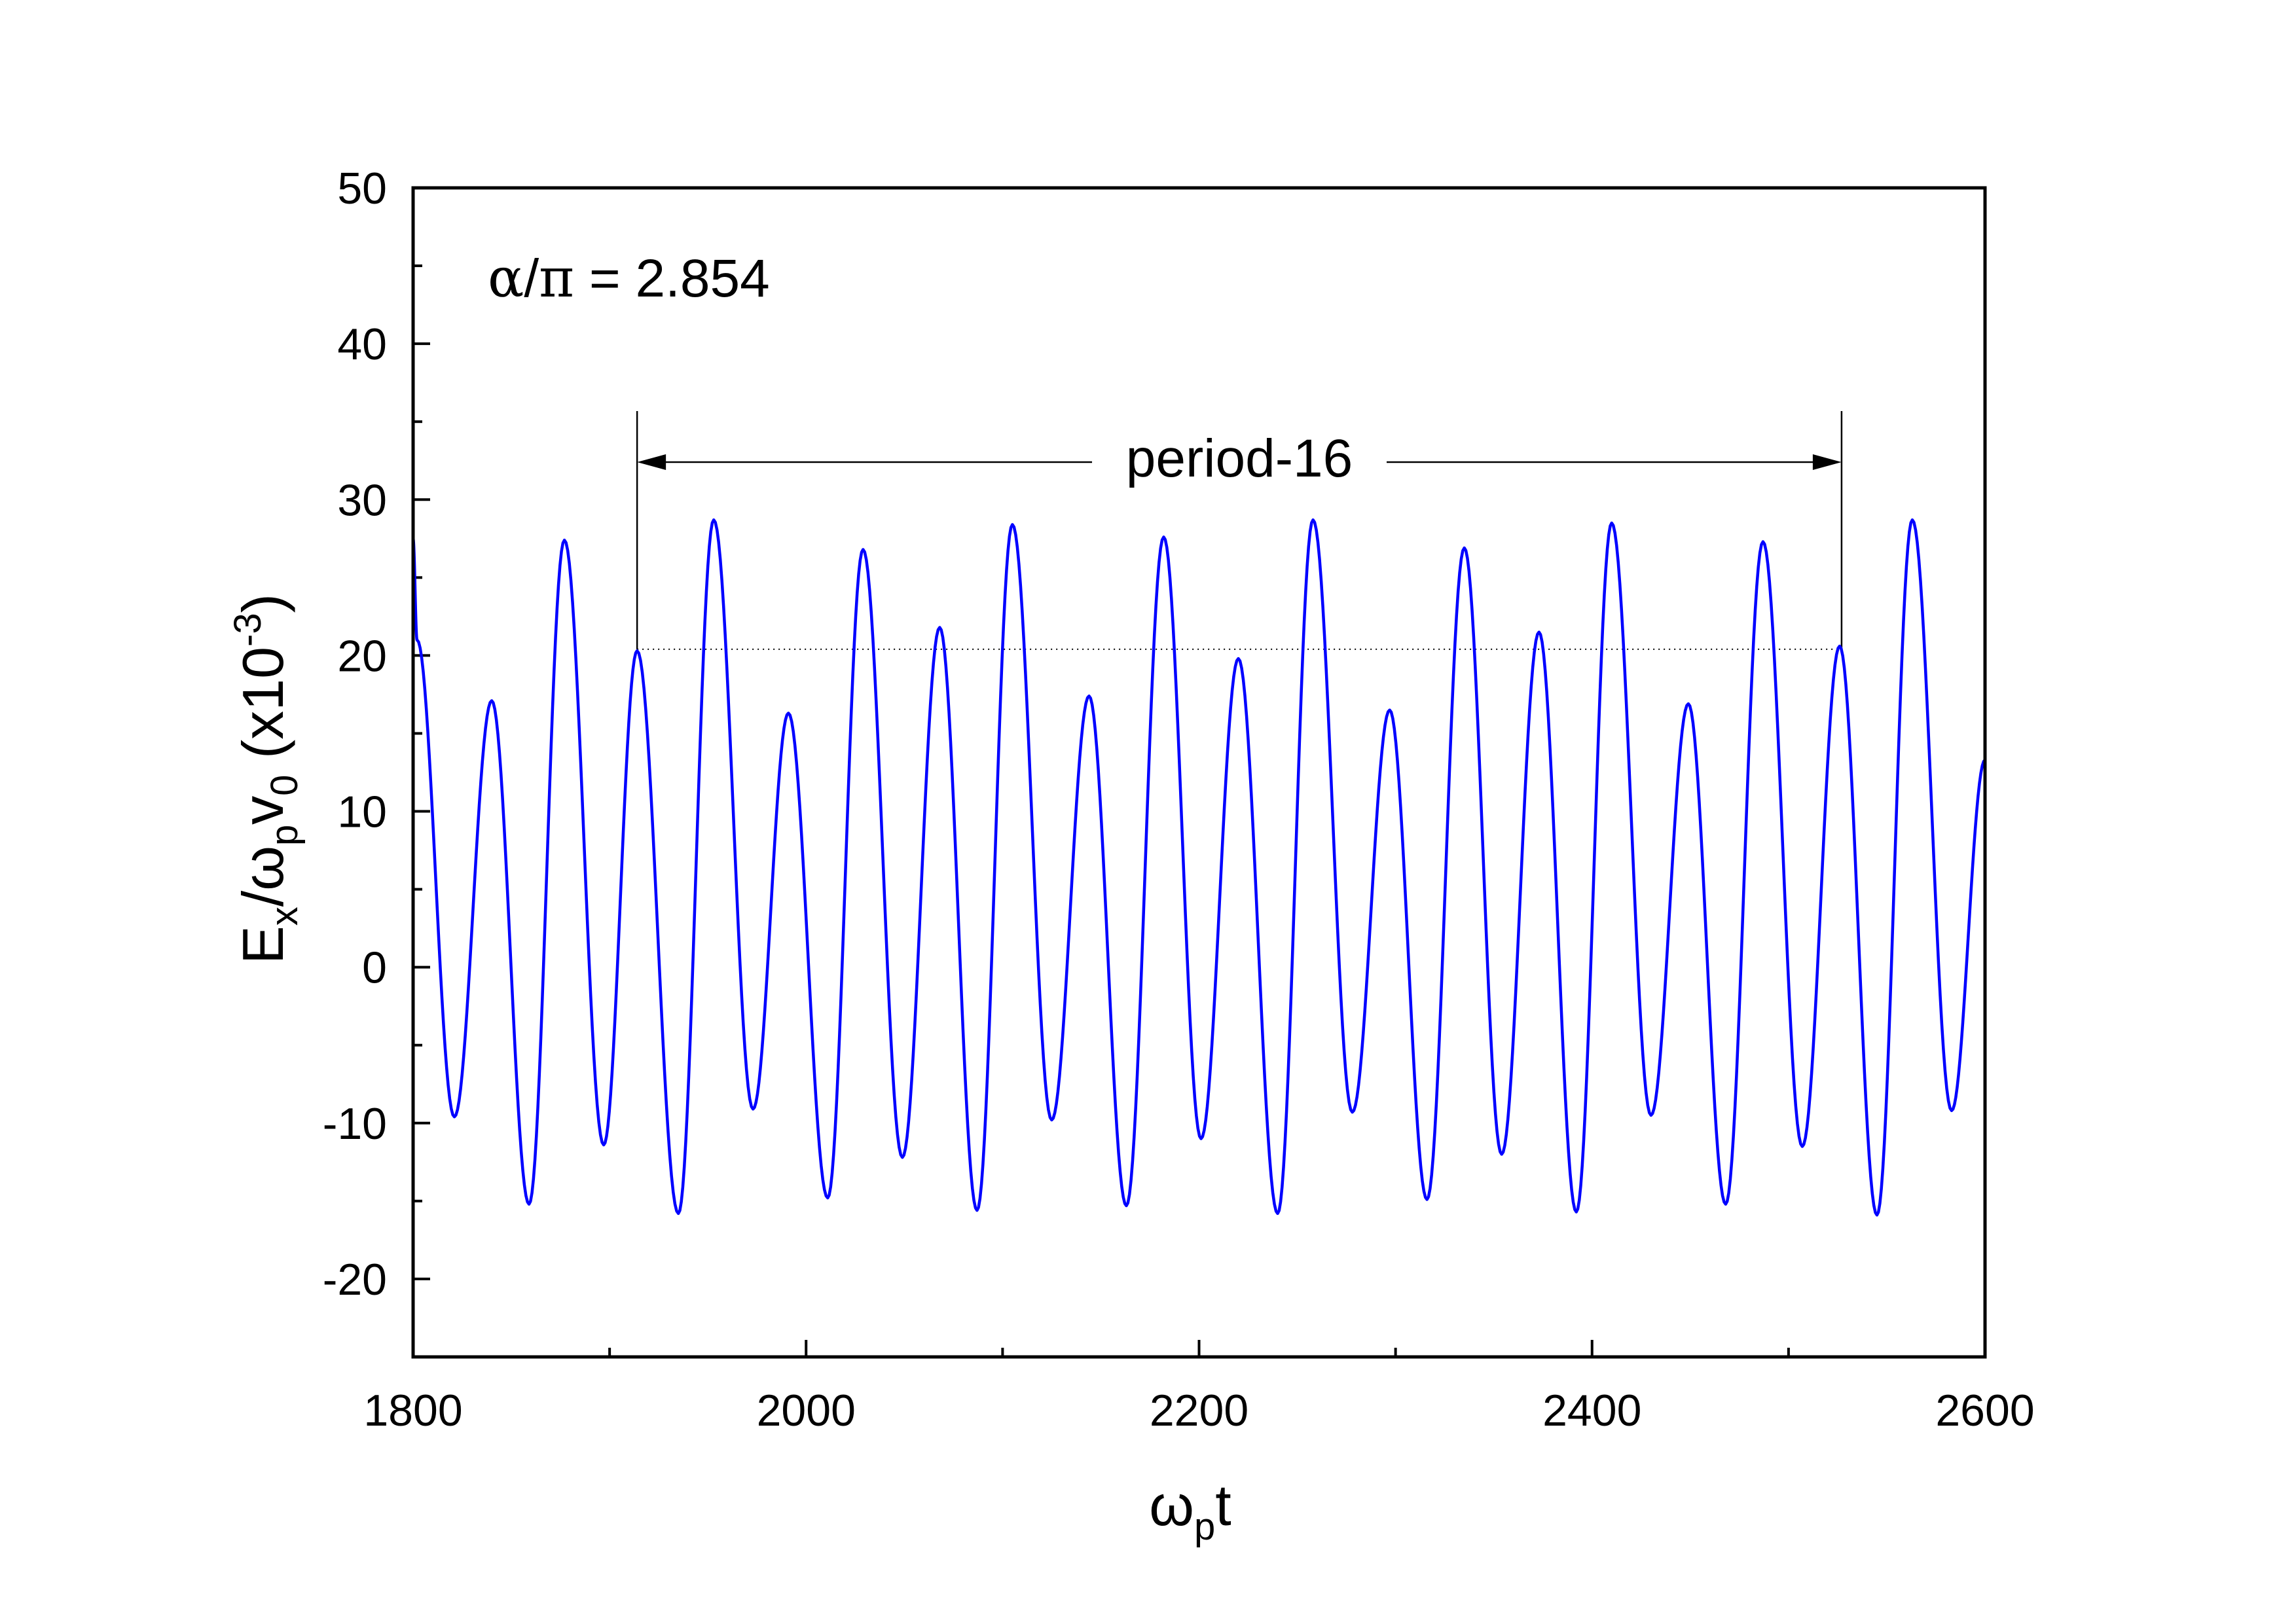 This screenshot has width=2296, height=1622. Describe the element at coordinates (362, 188) in the screenshot. I see `y-tick-label: 50` at that location.